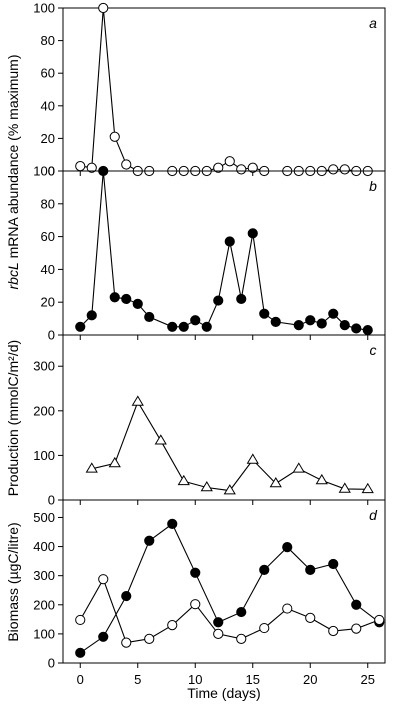 Image resolution: width=400 pixels, height=712 pixels. What do you see at coordinates (373, 23) in the screenshot?
I see `panel-label: a` at bounding box center [373, 23].